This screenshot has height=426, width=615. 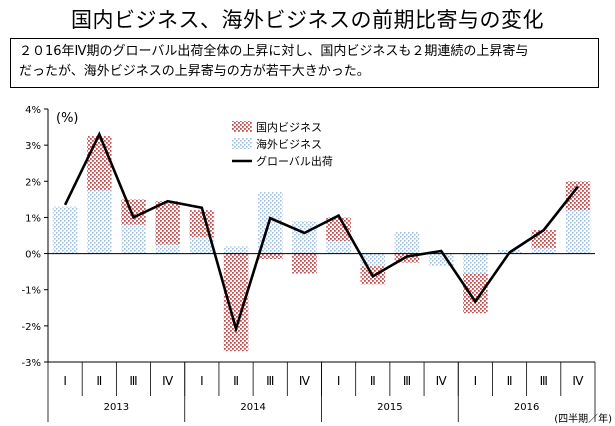 What do you see at coordinates (33, 146) in the screenshot?
I see `y-tick-label: 3%` at bounding box center [33, 146].